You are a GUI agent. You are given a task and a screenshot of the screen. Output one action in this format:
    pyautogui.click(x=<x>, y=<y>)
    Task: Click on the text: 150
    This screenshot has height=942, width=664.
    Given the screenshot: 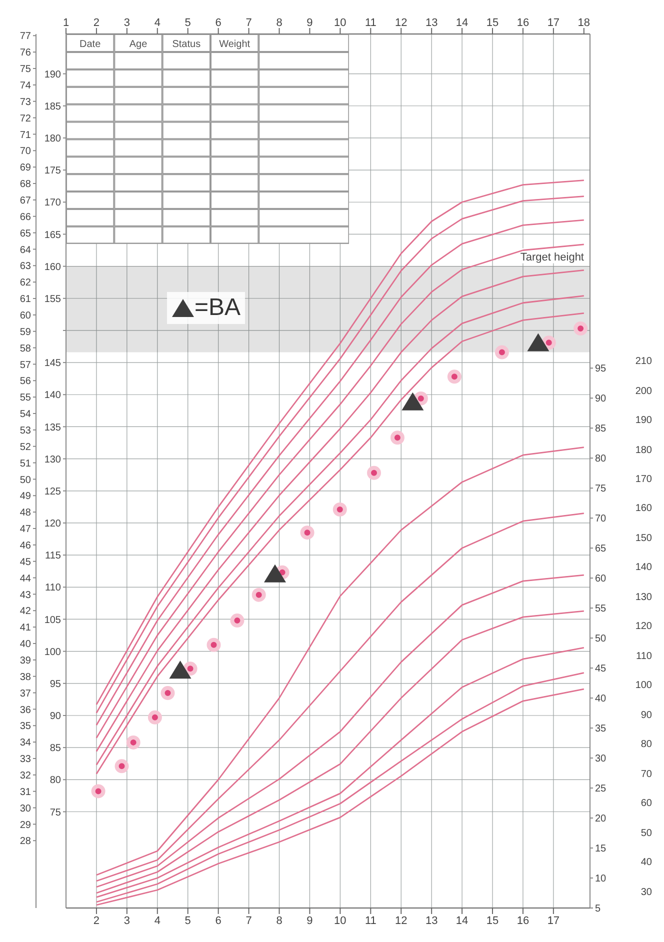 What is the action you would take?
    pyautogui.click(x=643, y=539)
    